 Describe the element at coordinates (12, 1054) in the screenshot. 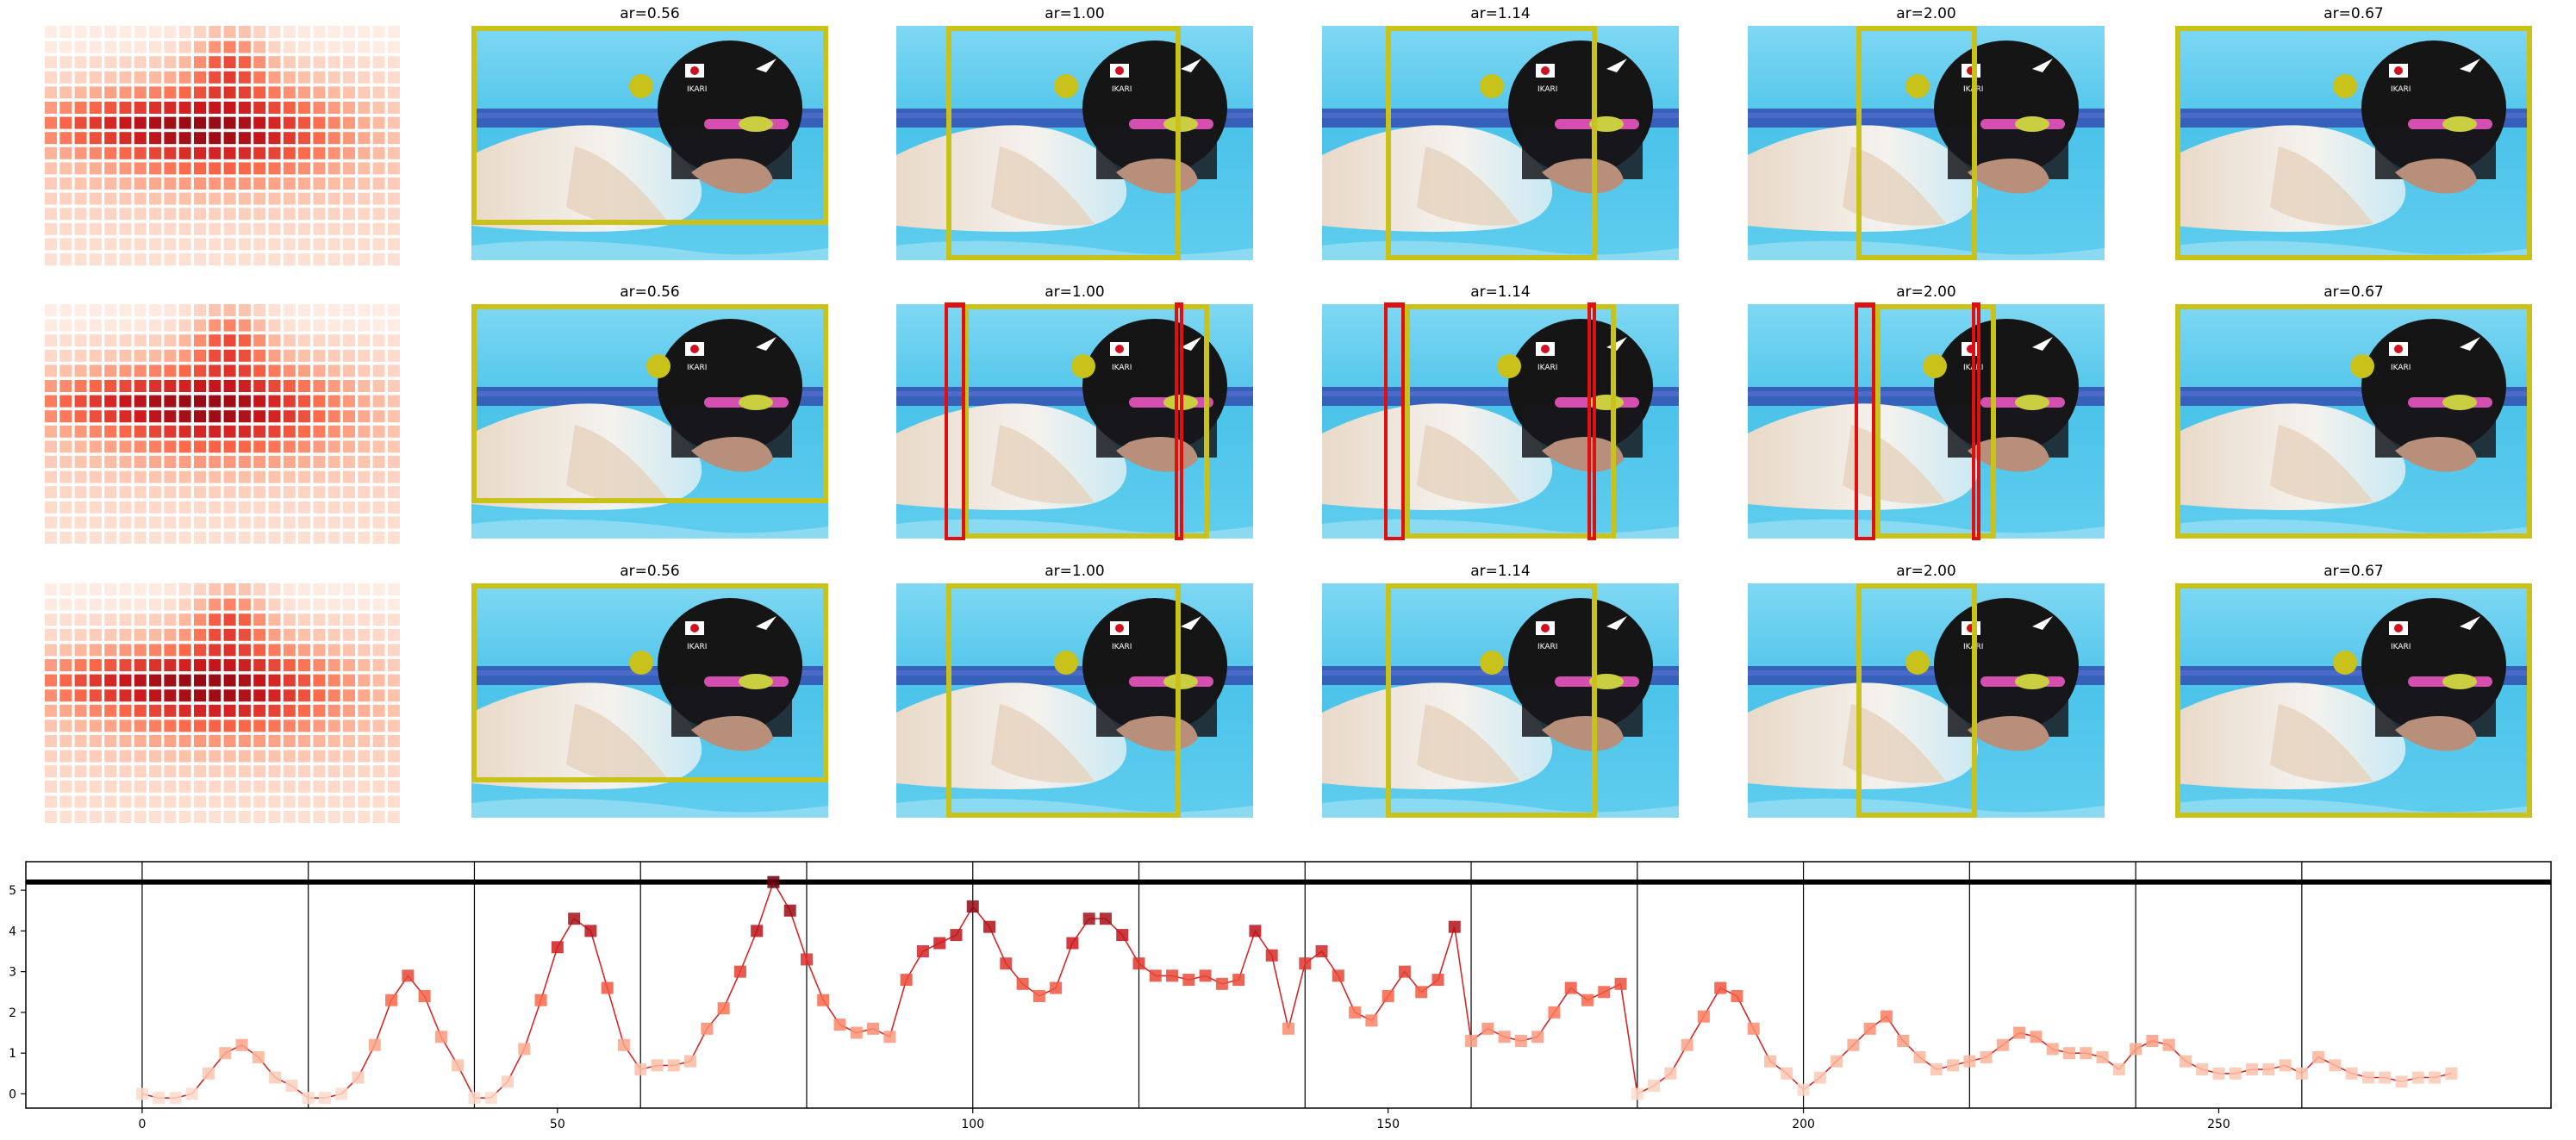

I see `y-tick-label: 1` at that location.